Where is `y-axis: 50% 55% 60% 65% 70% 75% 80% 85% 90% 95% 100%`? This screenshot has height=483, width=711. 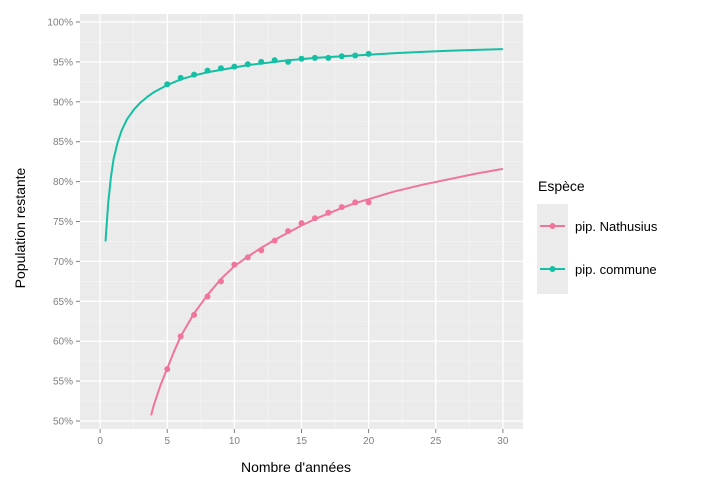 y-axis: 50% 55% 60% 65% 70% 75% 80% 85% 90% 95% 100% is located at coordinates (63, 222).